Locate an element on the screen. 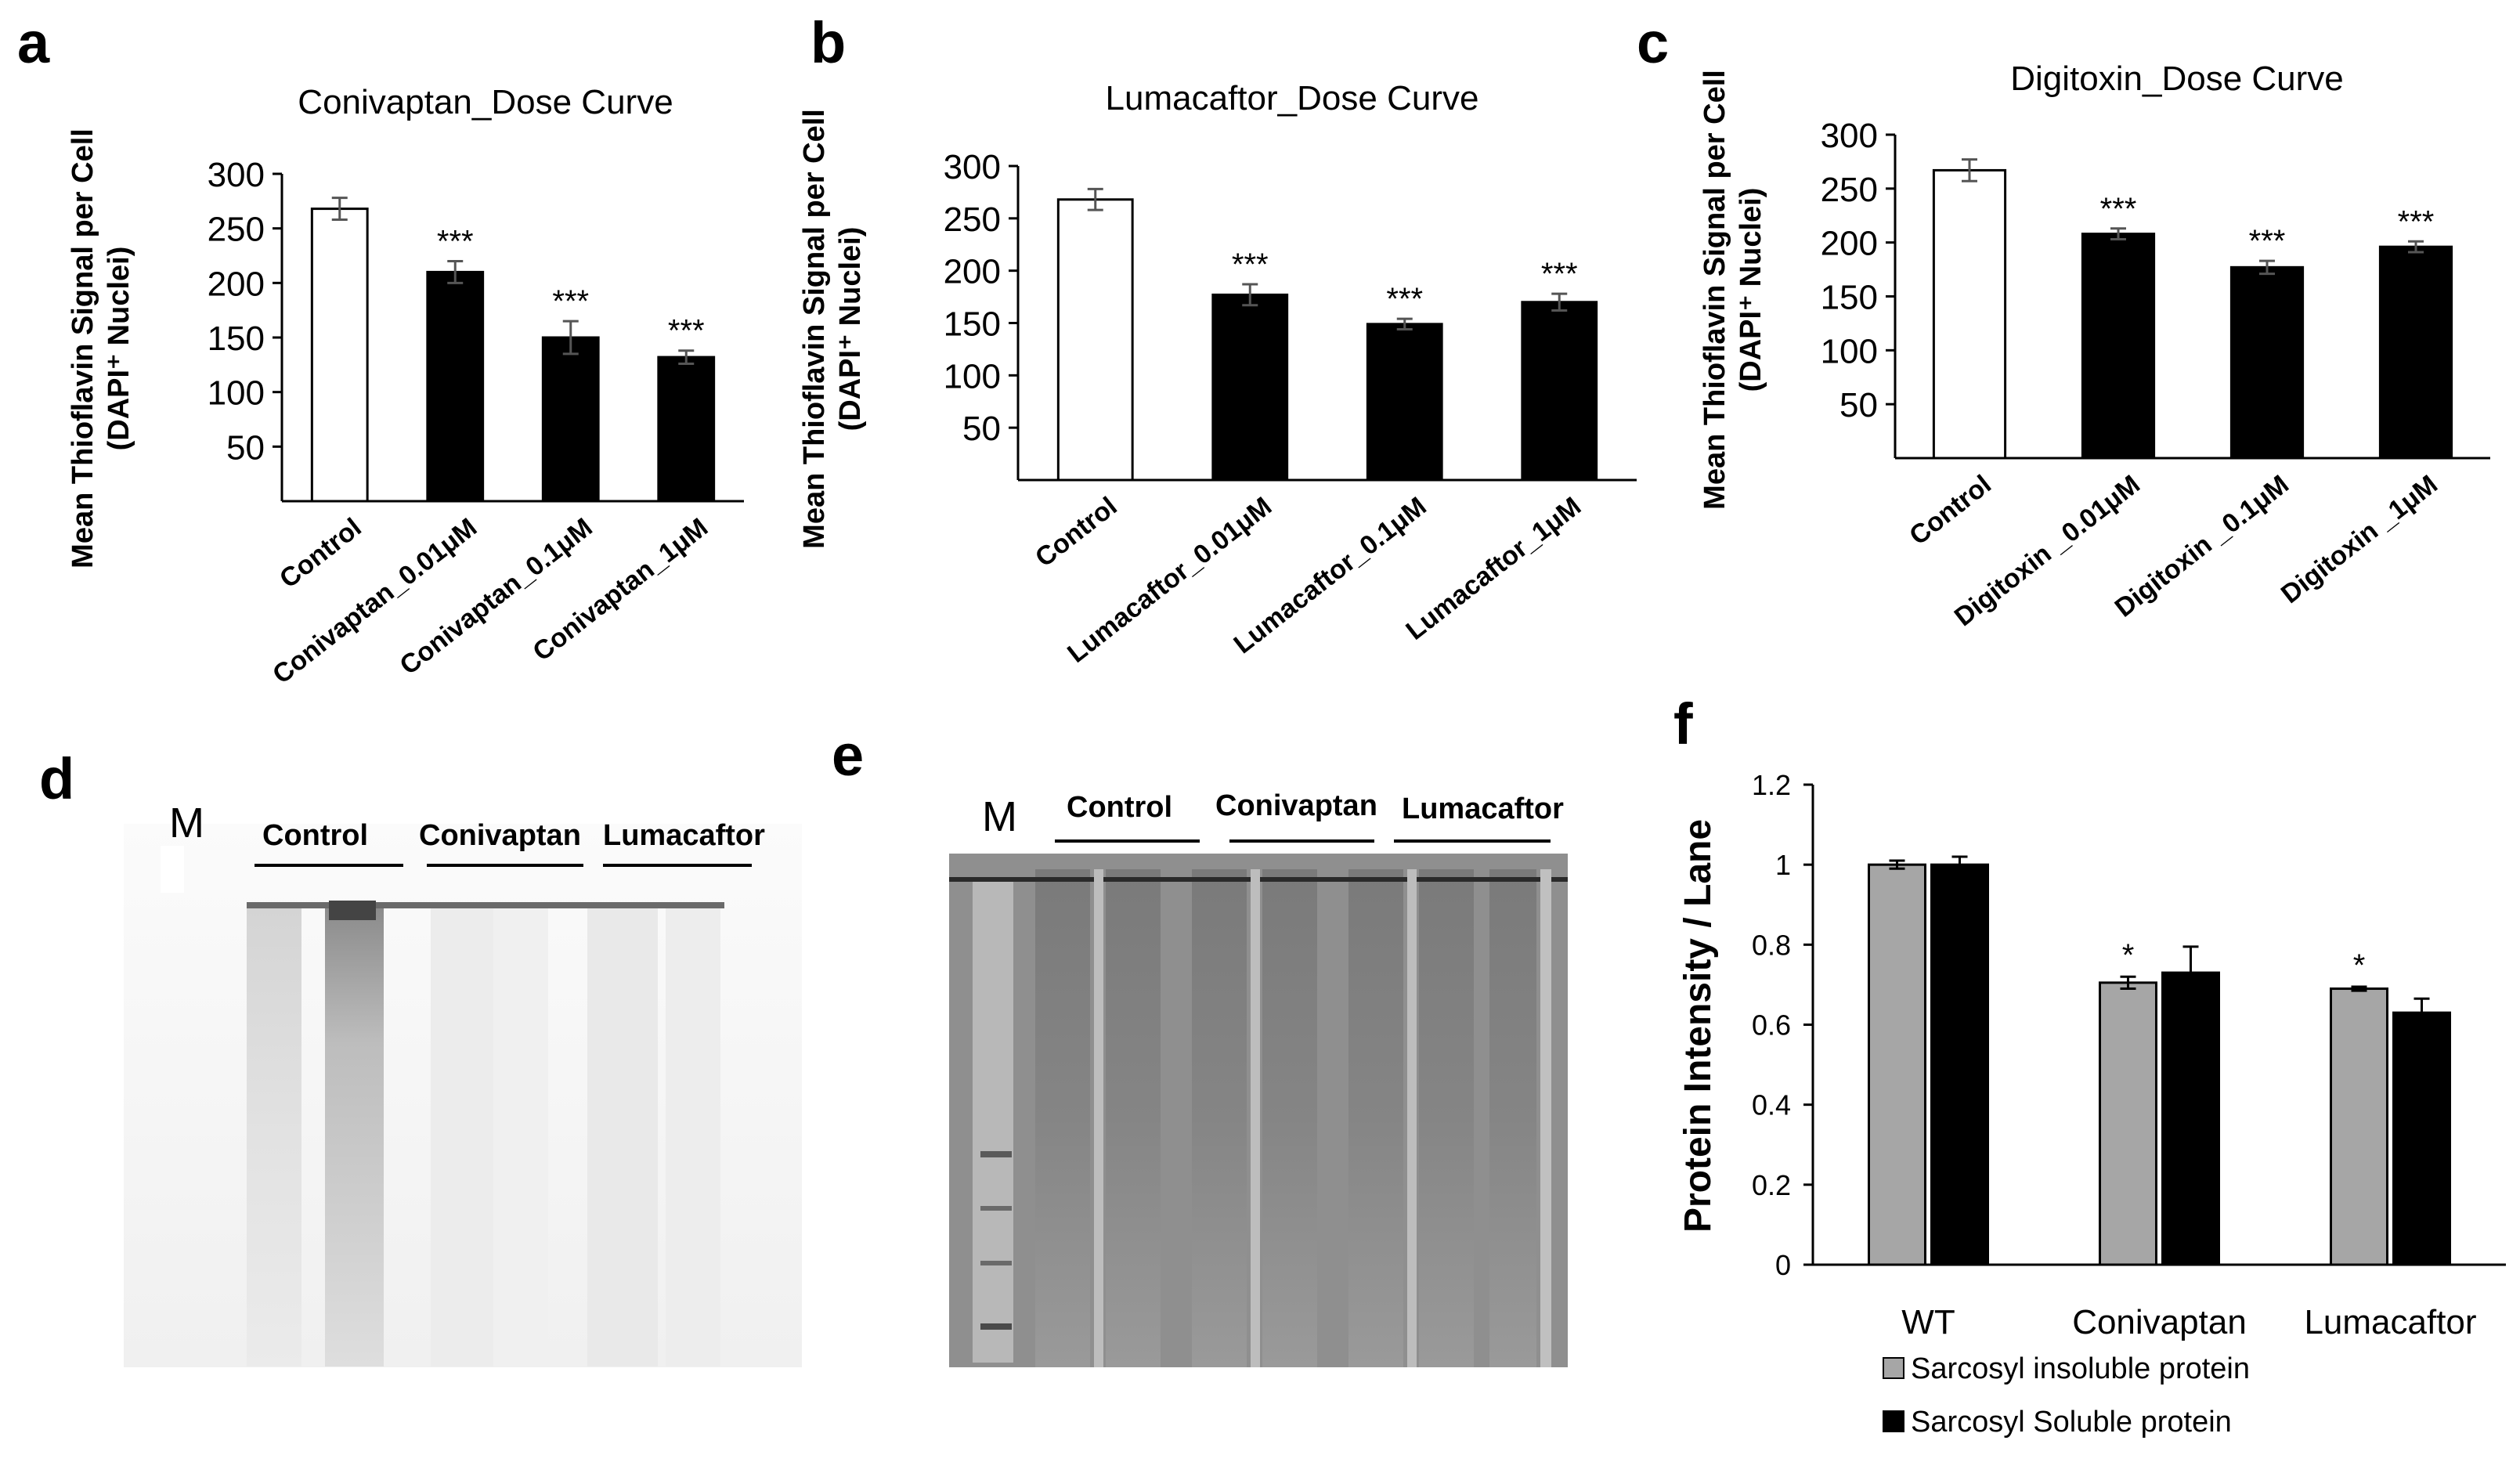 The width and height of the screenshot is (2520, 1473). panel-letter-f: f is located at coordinates (1683, 723).